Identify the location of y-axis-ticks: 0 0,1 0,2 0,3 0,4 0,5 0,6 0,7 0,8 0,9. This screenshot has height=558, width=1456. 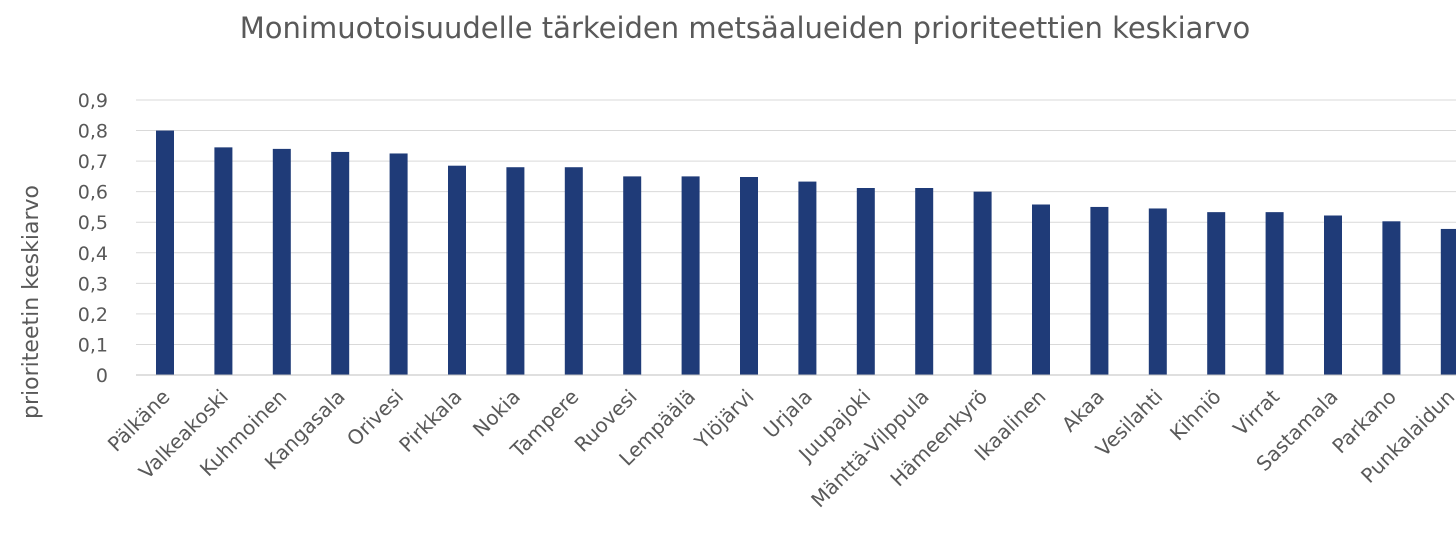
(93, 238).